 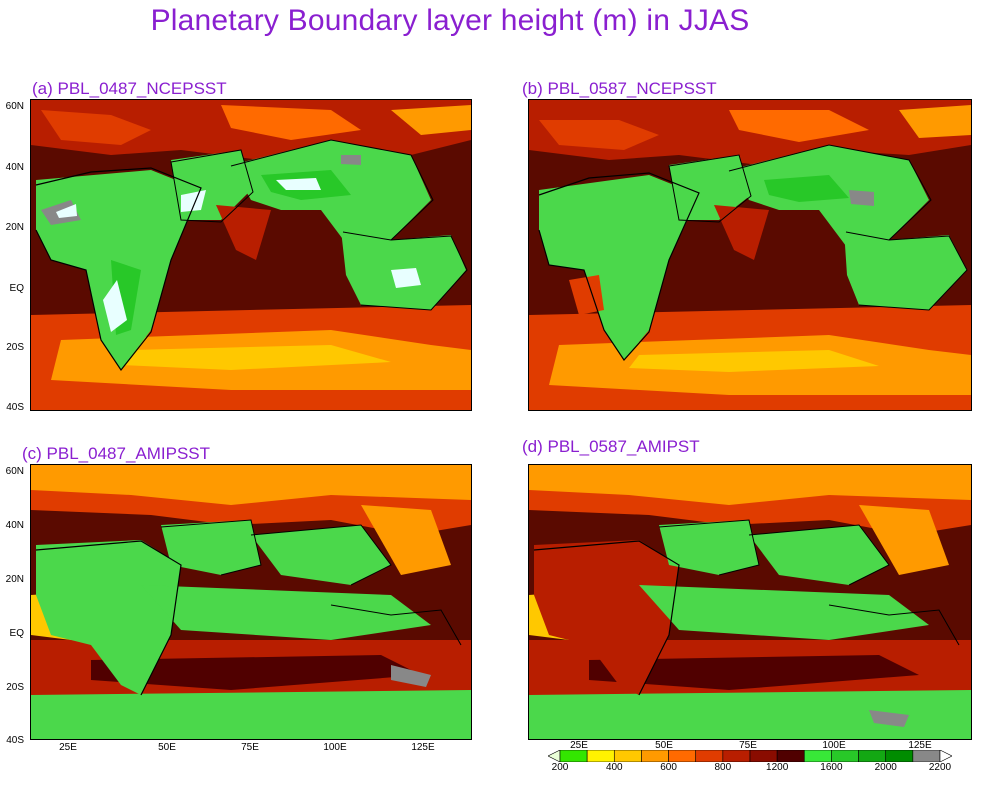 I want to click on lat-tick-a-60n: 60N, so click(x=14, y=106).